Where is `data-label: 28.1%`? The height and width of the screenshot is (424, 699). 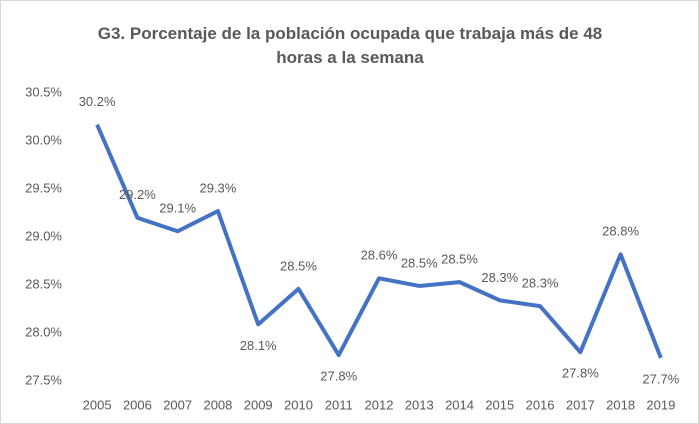
data-label: 28.1% is located at coordinates (258, 345).